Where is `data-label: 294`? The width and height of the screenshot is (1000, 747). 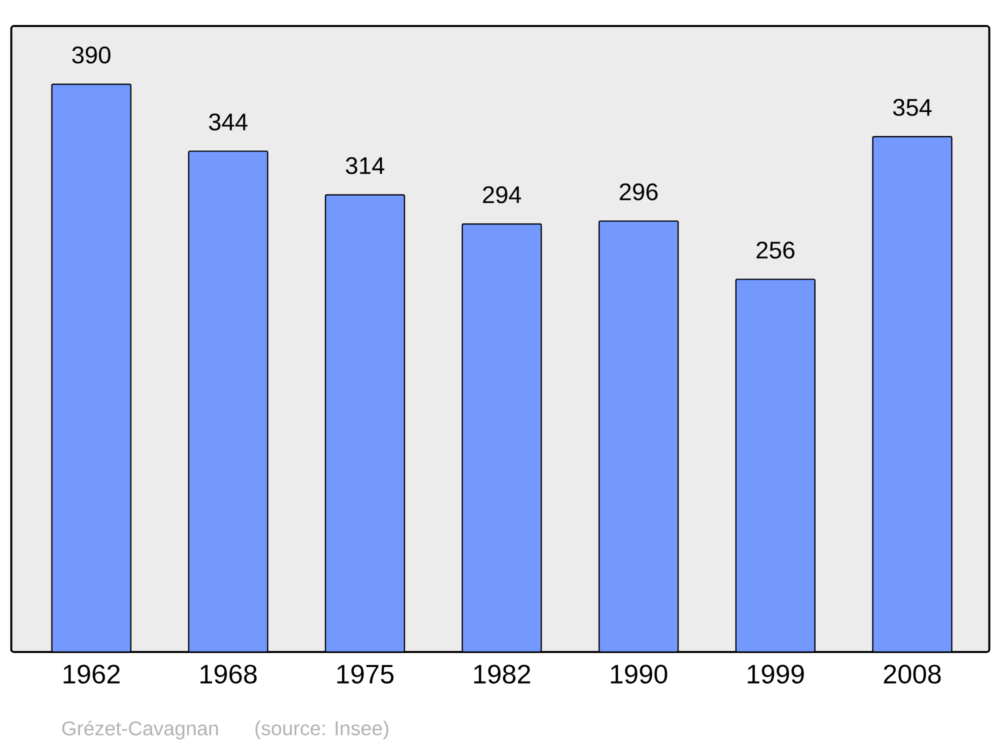
data-label: 294 is located at coordinates (502, 195).